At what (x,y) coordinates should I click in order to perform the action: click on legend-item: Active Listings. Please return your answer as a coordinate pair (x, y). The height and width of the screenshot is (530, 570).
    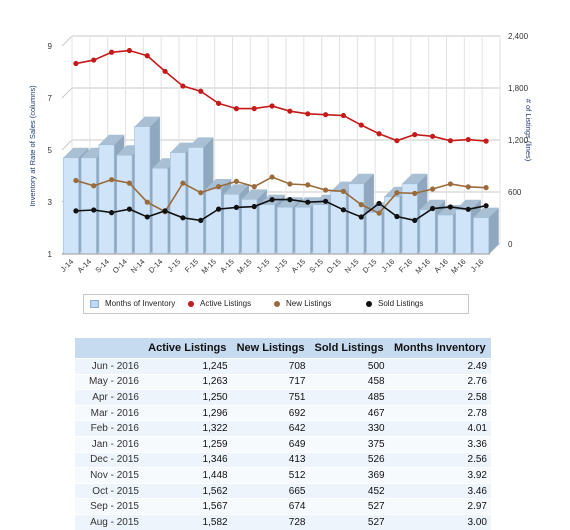
    Looking at the image, I should click on (219, 303).